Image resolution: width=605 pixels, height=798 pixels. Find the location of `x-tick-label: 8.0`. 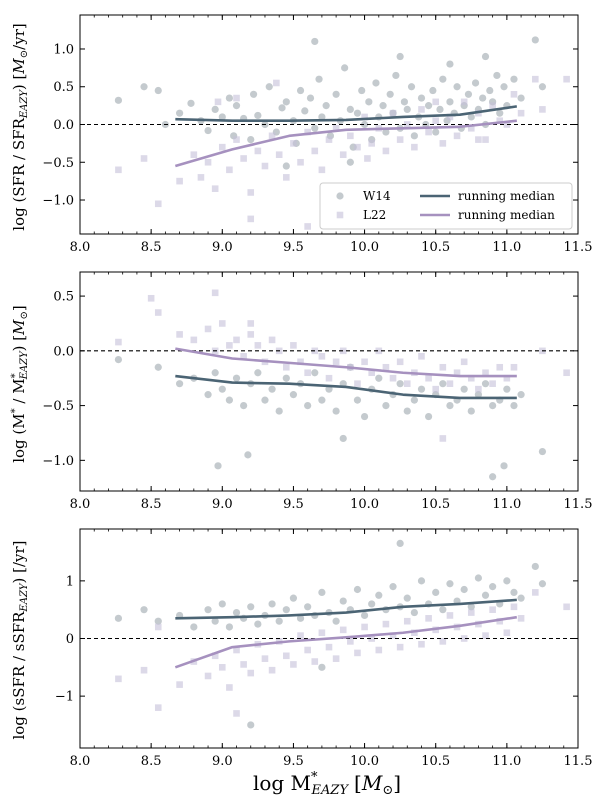

x-tick-label: 8.0 is located at coordinates (80, 247).